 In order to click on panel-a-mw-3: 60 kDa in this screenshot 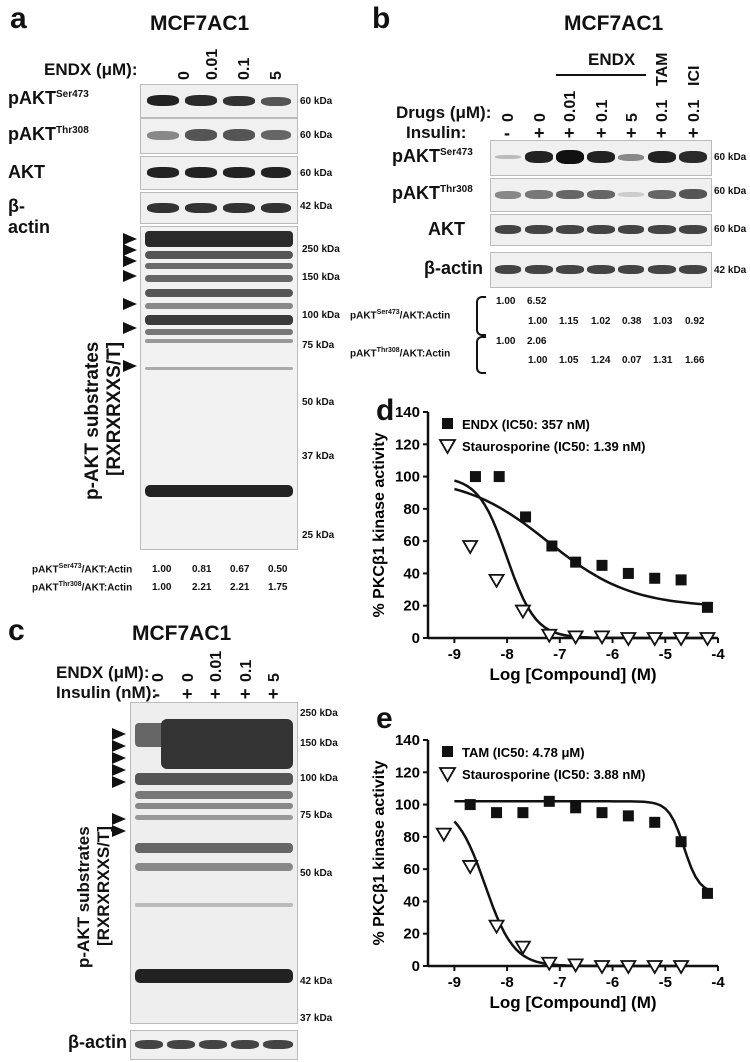, I will do `click(316, 173)`.